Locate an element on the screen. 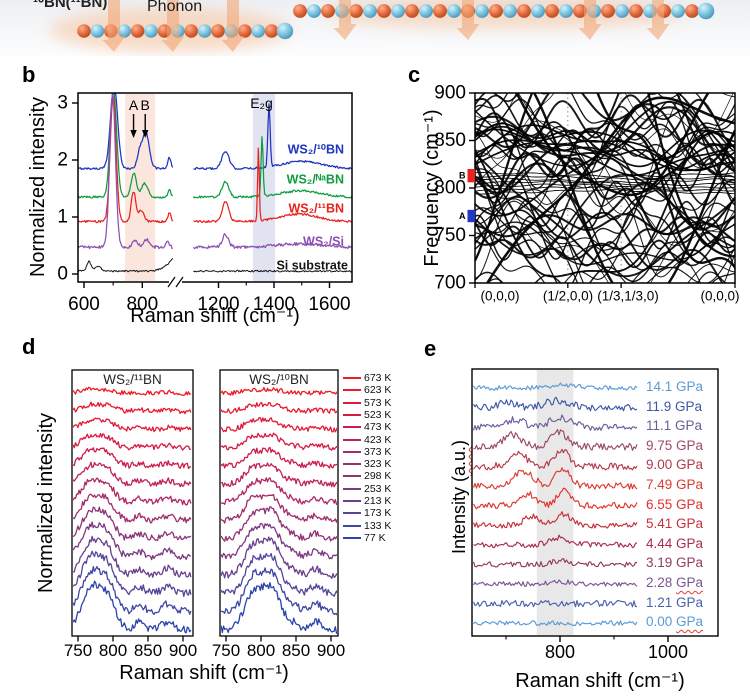  legend-item: 373 K is located at coordinates (367, 451).